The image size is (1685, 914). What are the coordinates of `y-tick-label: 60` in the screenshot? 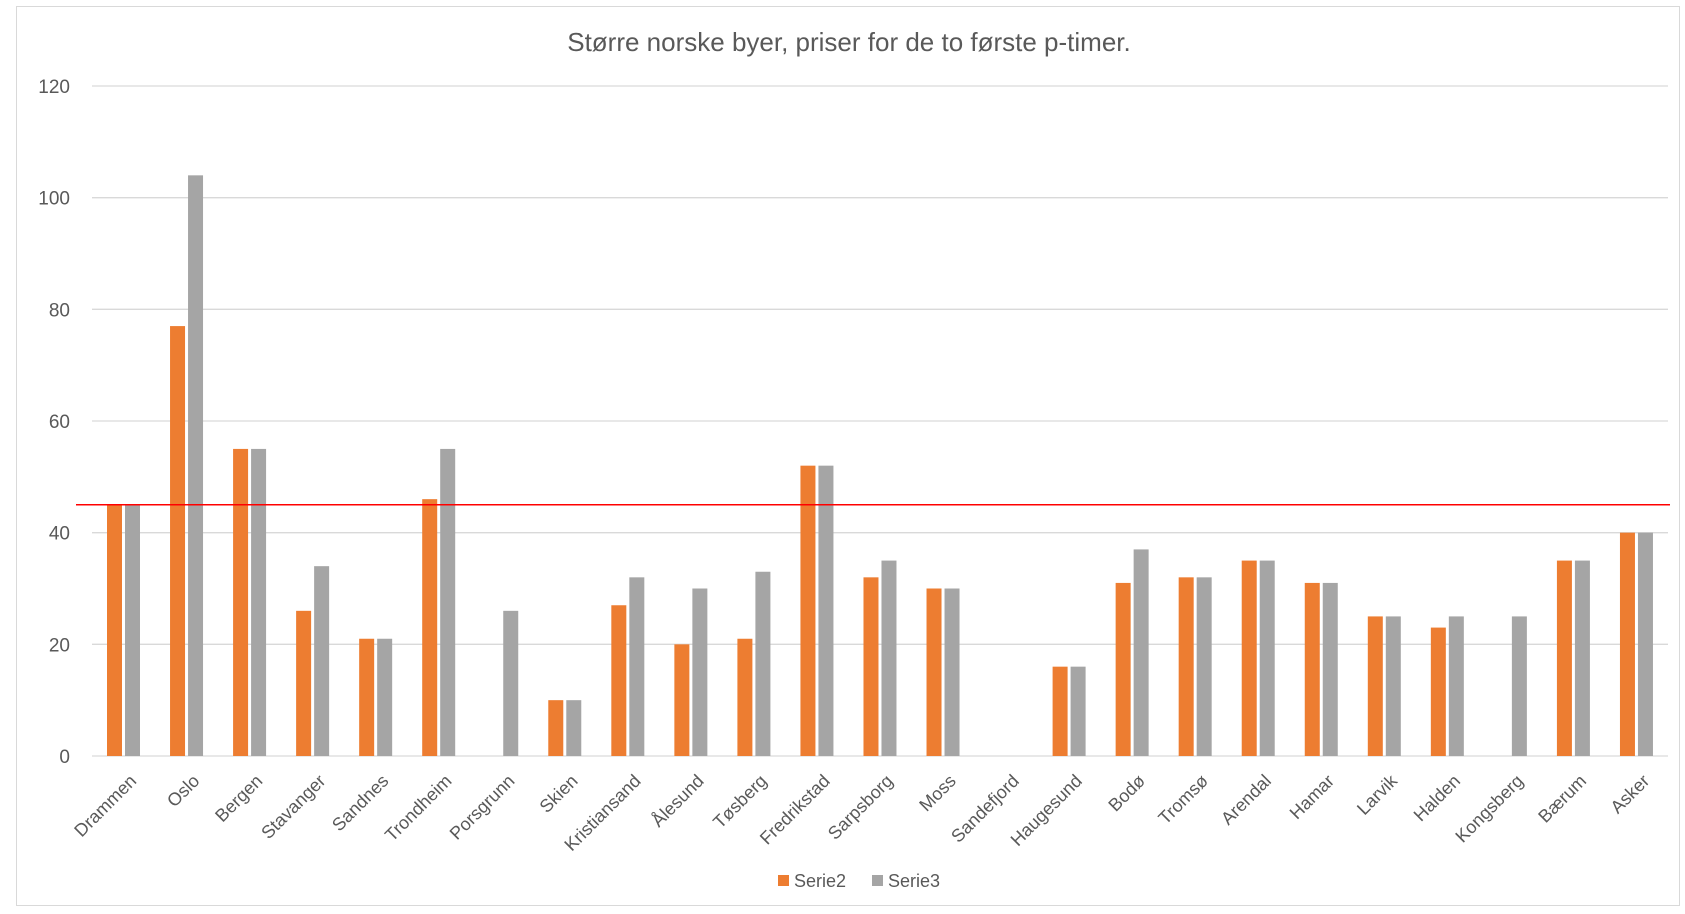 It's located at (59, 422).